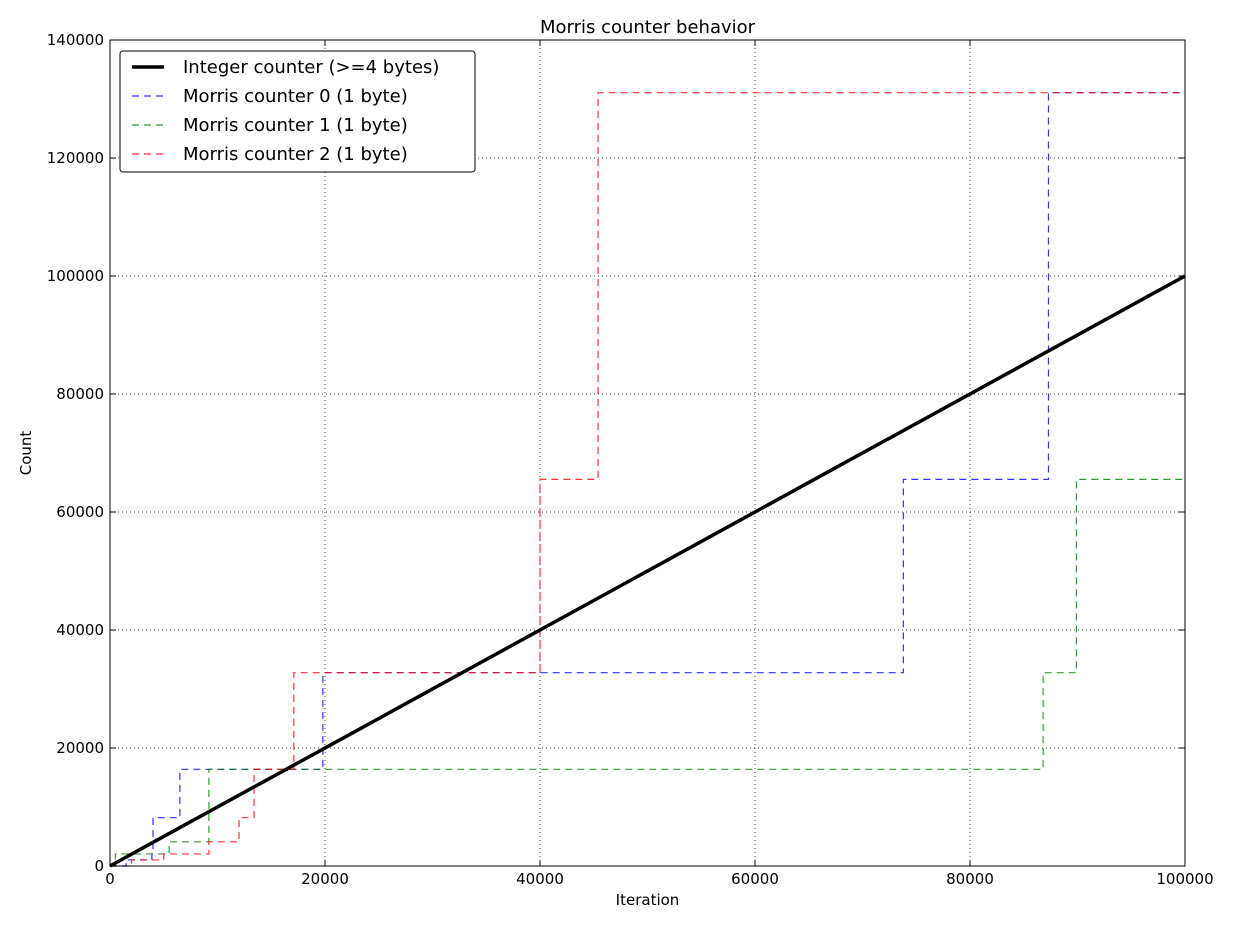  I want to click on x-axis-label: Iteration, so click(648, 900).